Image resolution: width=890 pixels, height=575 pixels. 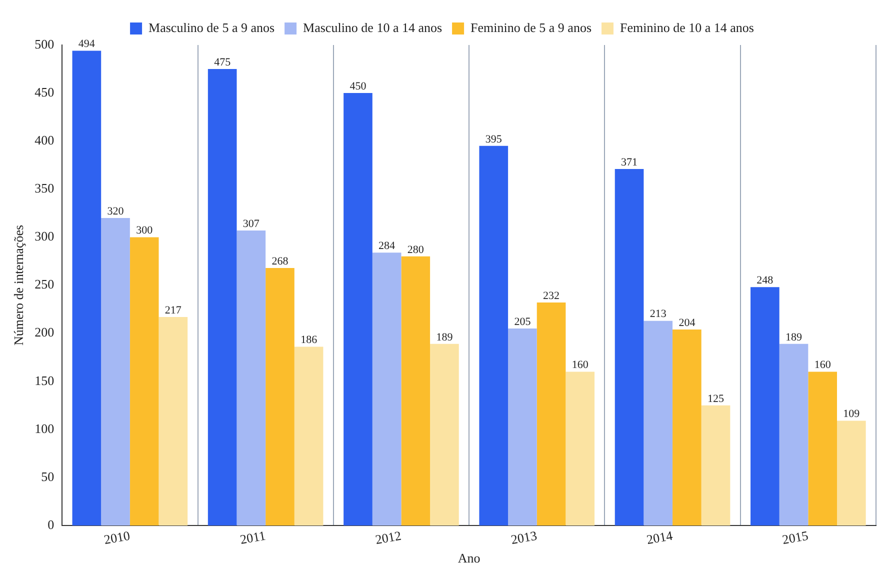 I want to click on data-label: 248, so click(x=765, y=280).